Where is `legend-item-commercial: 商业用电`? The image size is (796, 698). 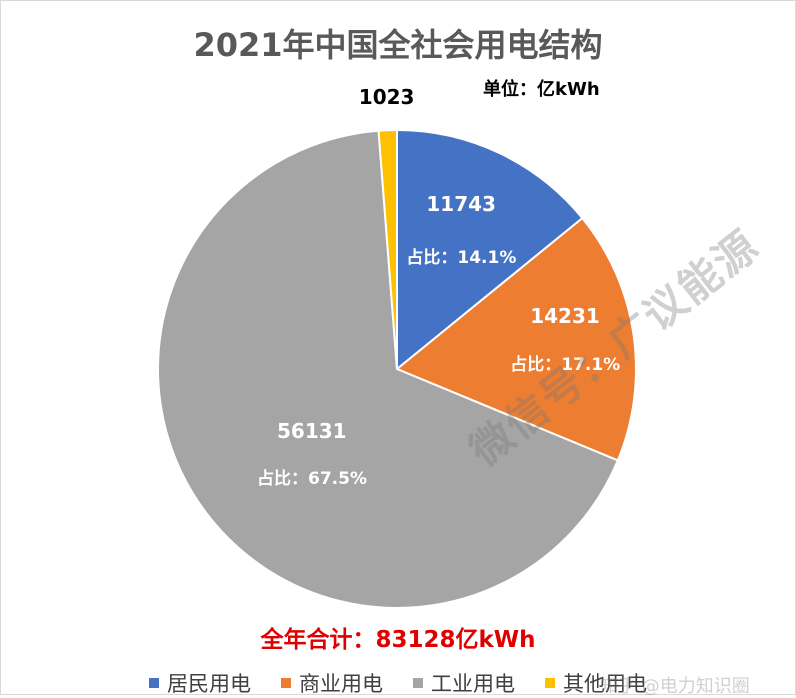
legend-item-commercial: 商业用电 is located at coordinates (332, 683).